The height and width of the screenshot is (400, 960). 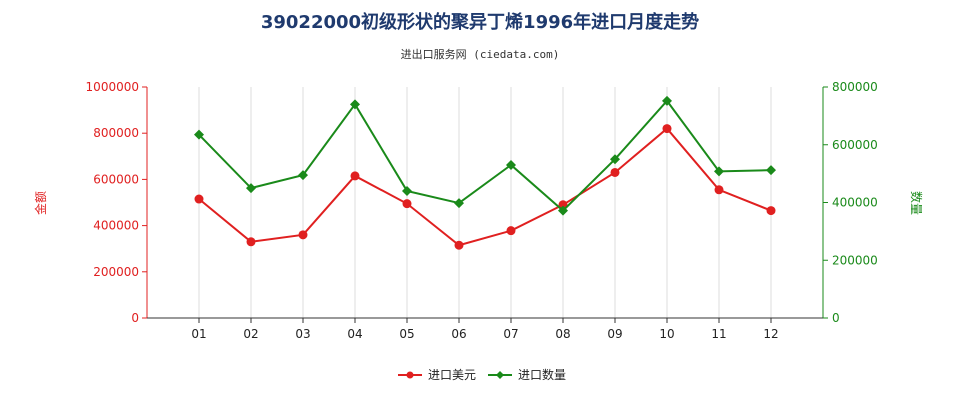 I want to click on y-left-tick-label: 0, so click(x=135, y=318).